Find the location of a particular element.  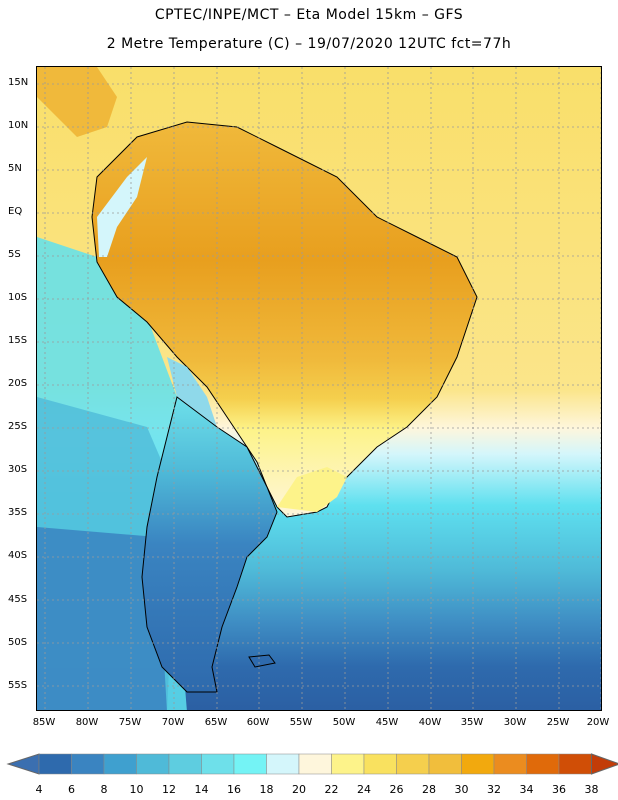

lat-label: 55S is located at coordinates (18, 685).